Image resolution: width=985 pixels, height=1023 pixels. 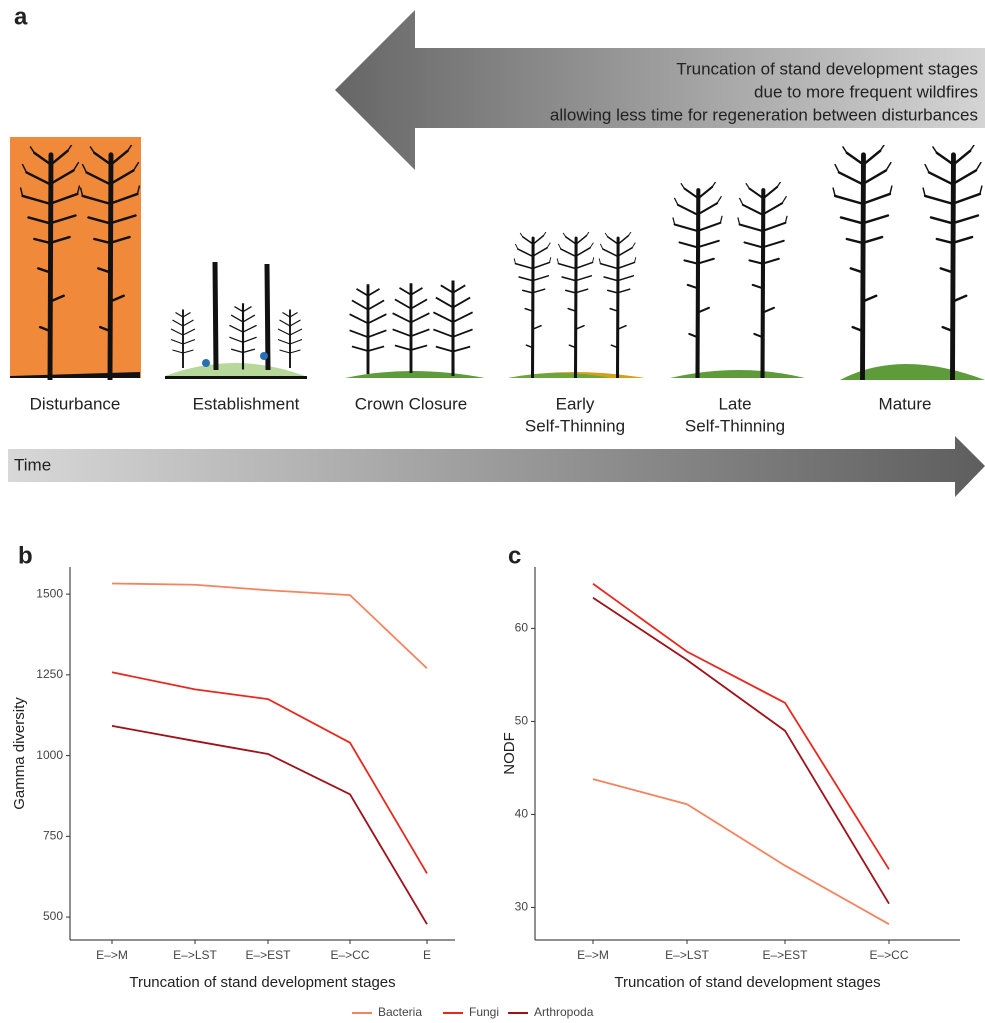 What do you see at coordinates (564, 1012) in the screenshot?
I see `legend-label: Arthropoda` at bounding box center [564, 1012].